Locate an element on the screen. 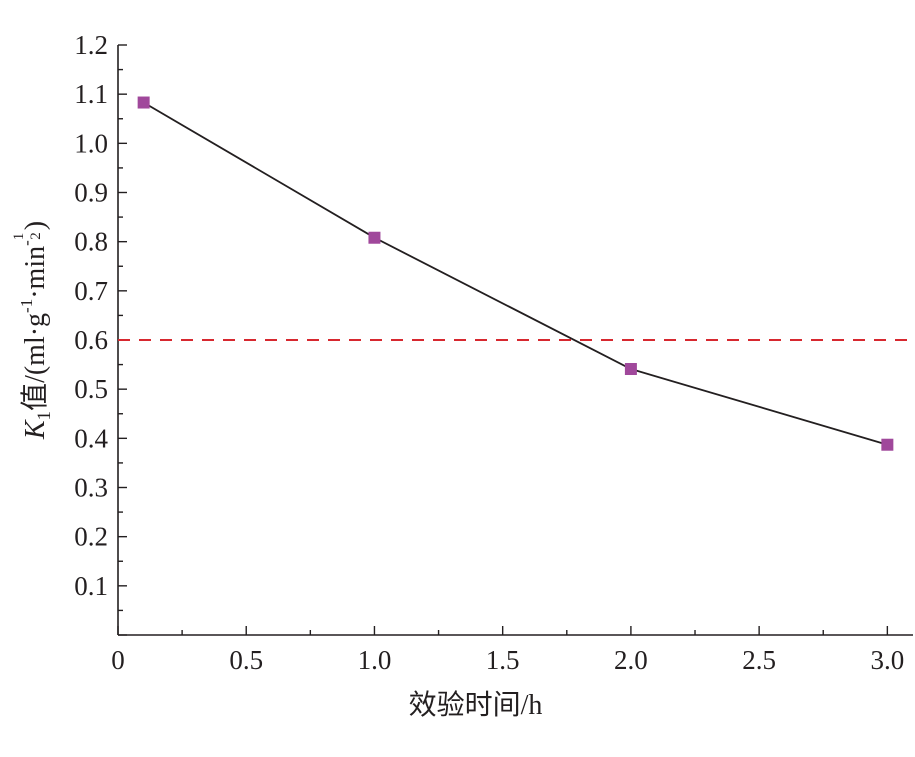  x-tick-label: 2.5 is located at coordinates (759, 660).